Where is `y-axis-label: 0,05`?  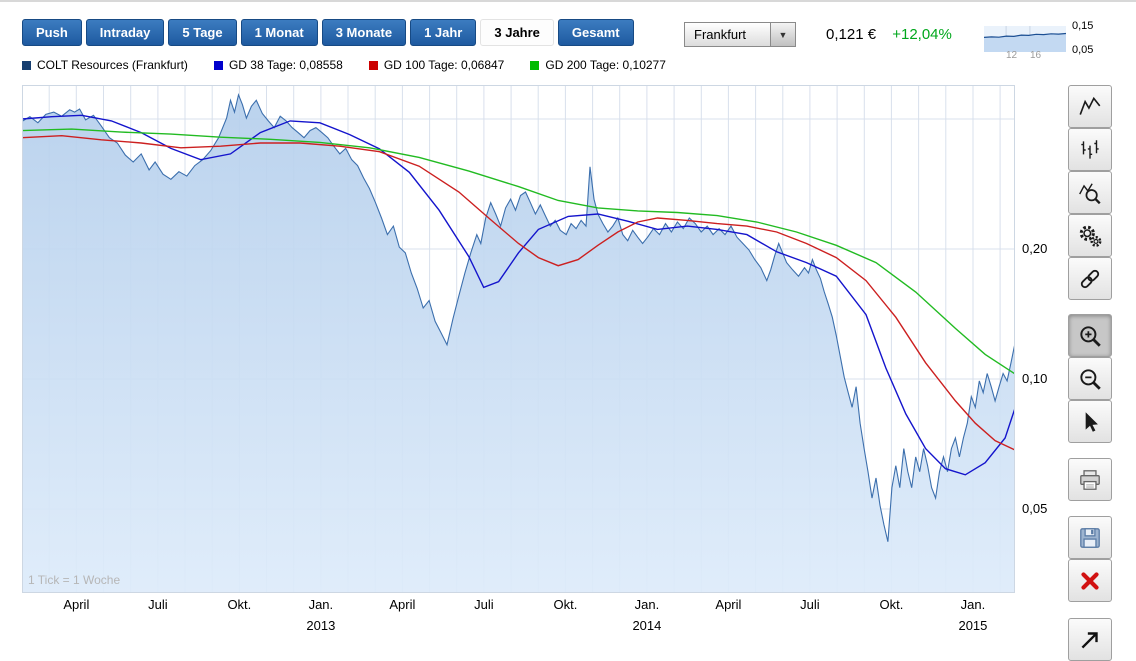
y-axis-label: 0,05 is located at coordinates (1035, 508).